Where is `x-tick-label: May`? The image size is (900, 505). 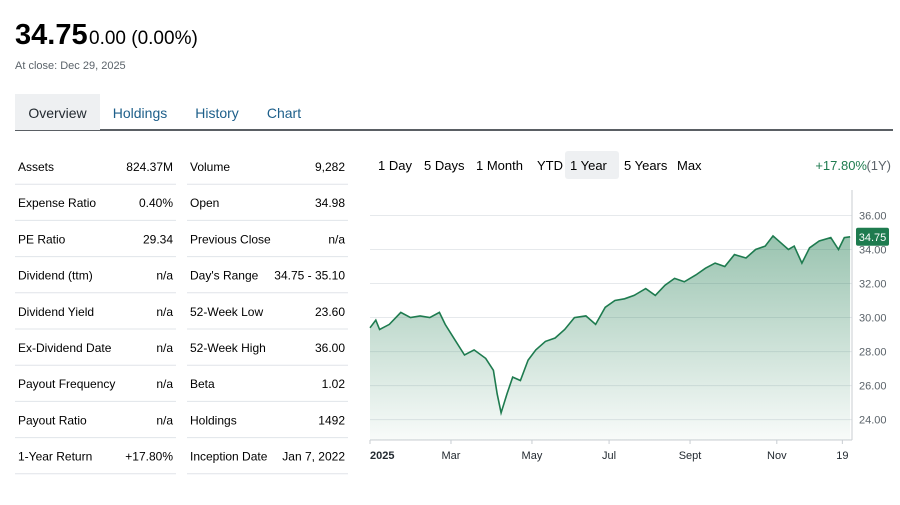
x-tick-label: May is located at coordinates (532, 456).